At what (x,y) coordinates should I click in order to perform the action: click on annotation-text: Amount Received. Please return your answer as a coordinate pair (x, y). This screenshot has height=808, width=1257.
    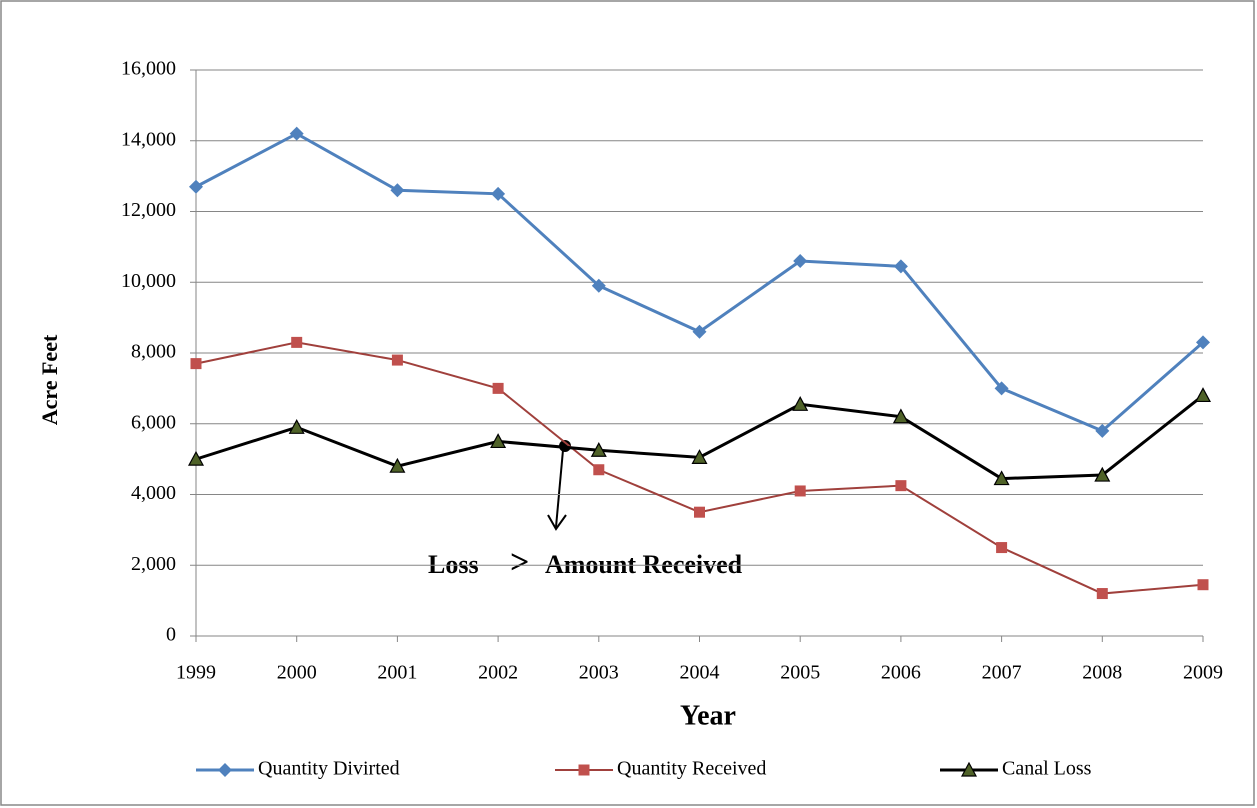
    Looking at the image, I should click on (644, 564).